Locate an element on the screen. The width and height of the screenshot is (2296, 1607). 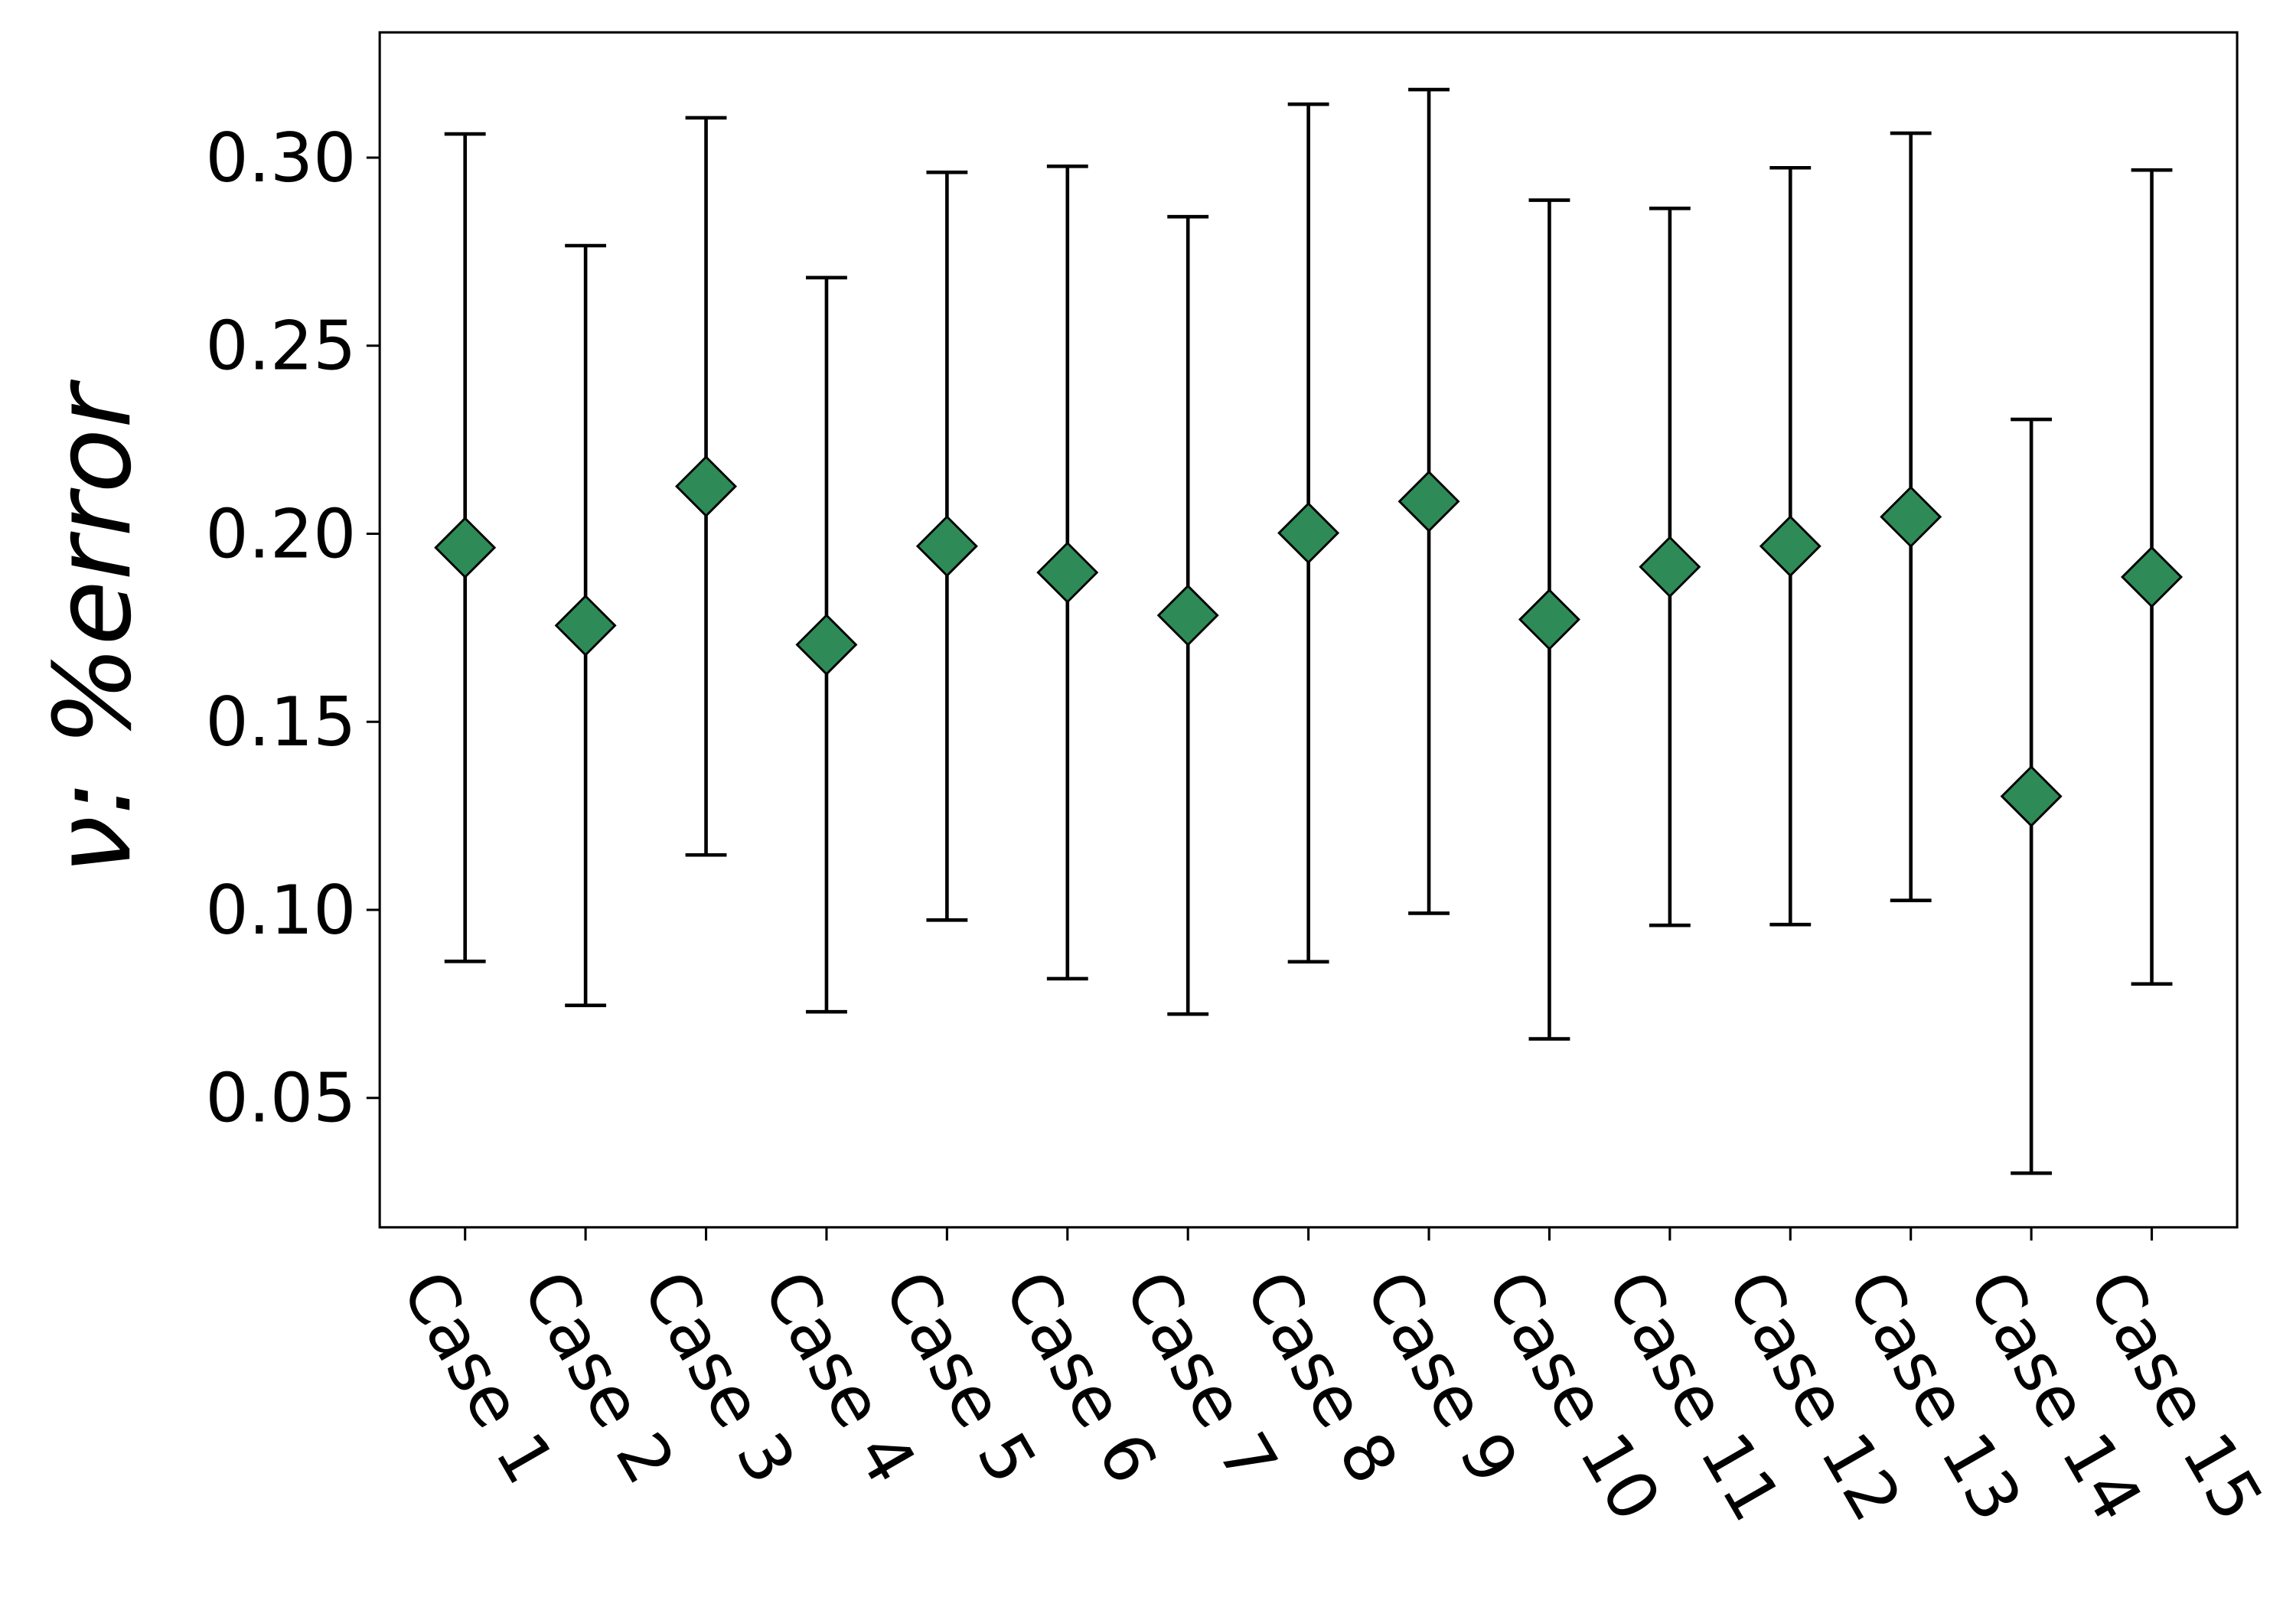
y-tick-label: 0.15 is located at coordinates (280, 722).